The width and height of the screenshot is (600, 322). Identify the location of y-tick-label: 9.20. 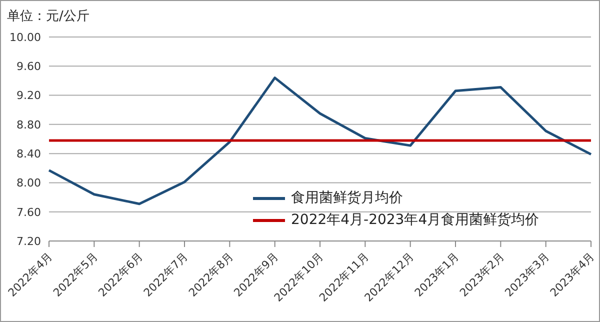
(28, 95).